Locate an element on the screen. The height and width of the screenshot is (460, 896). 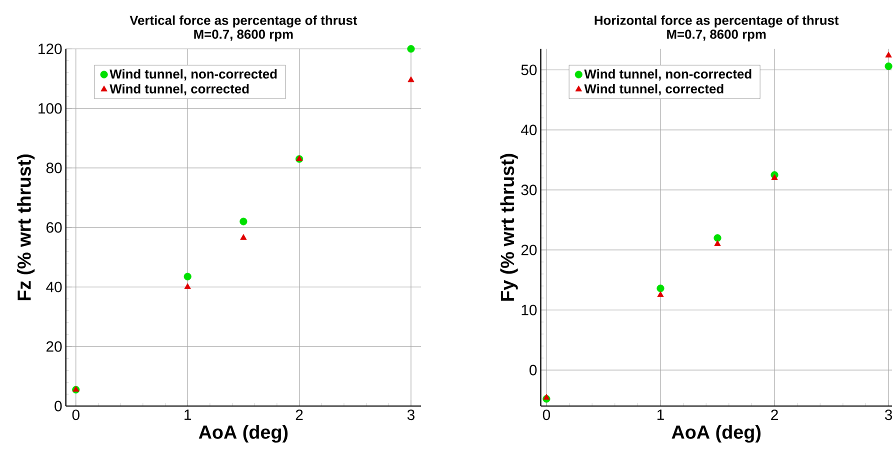
y-tick-label: 80 is located at coordinates (54, 168).